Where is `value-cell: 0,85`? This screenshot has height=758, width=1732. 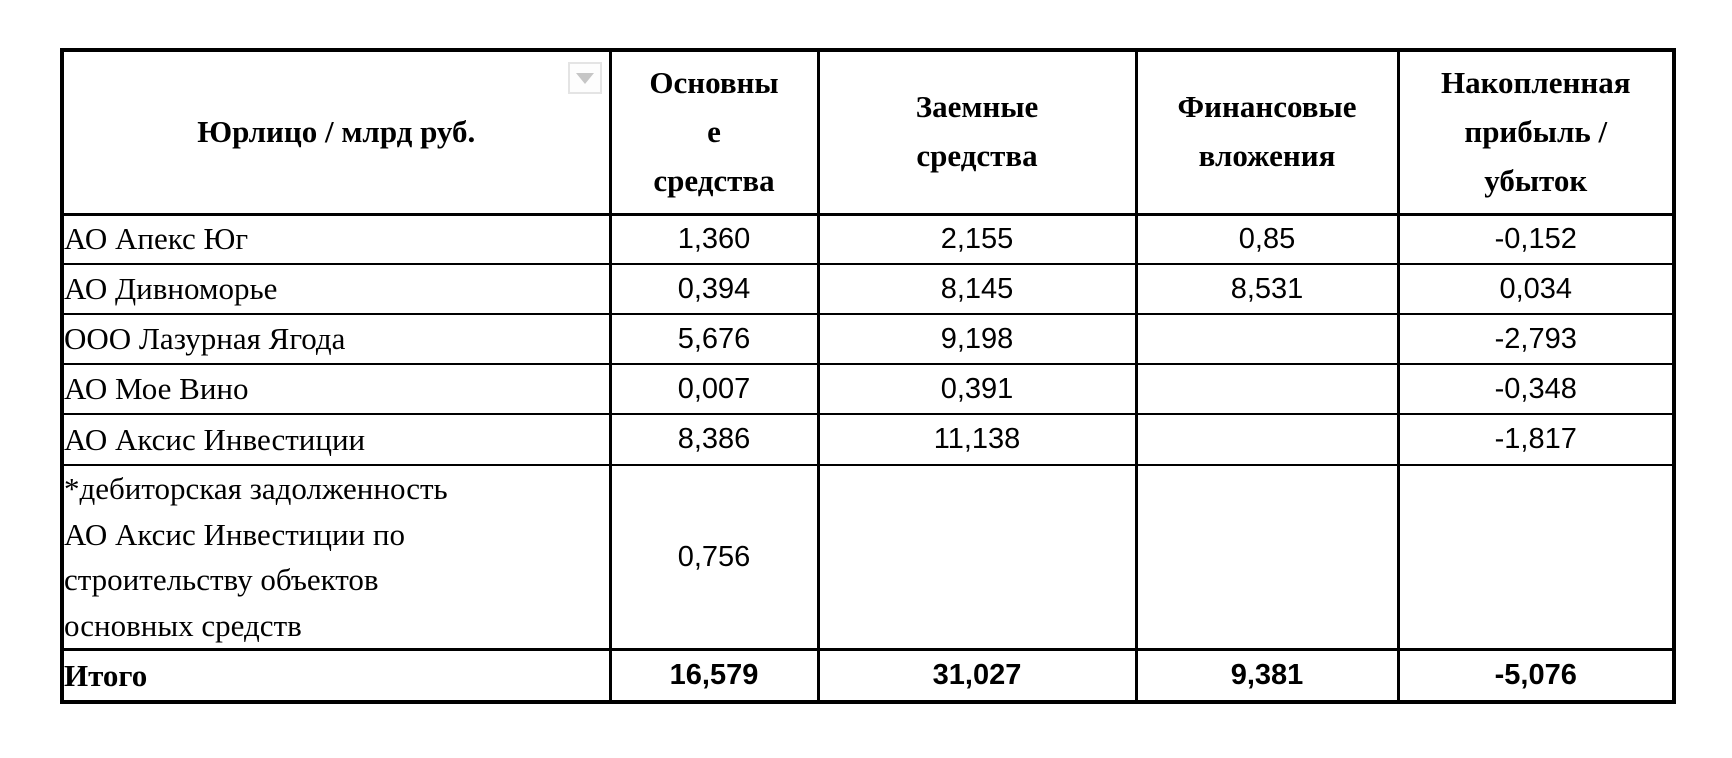 value-cell: 0,85 is located at coordinates (1267, 239).